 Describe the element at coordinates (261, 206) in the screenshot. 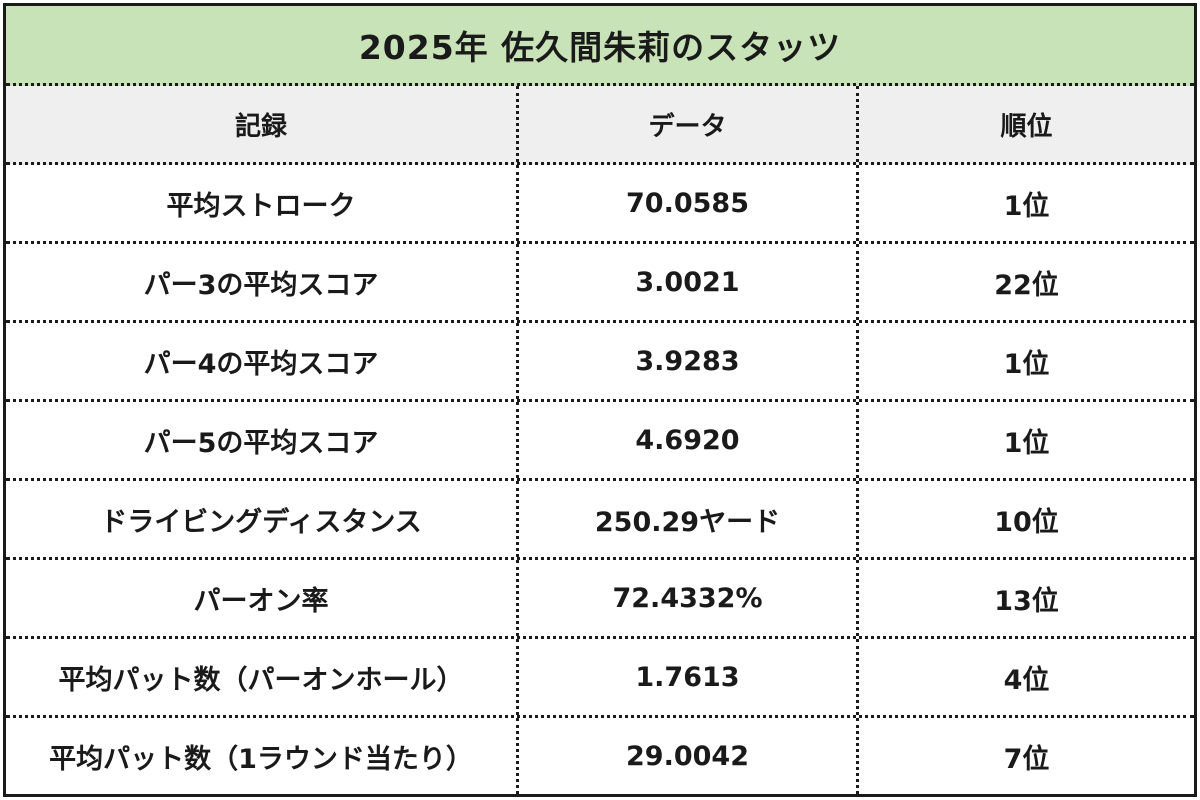

I see `record-cell: 平均ストローク` at that location.